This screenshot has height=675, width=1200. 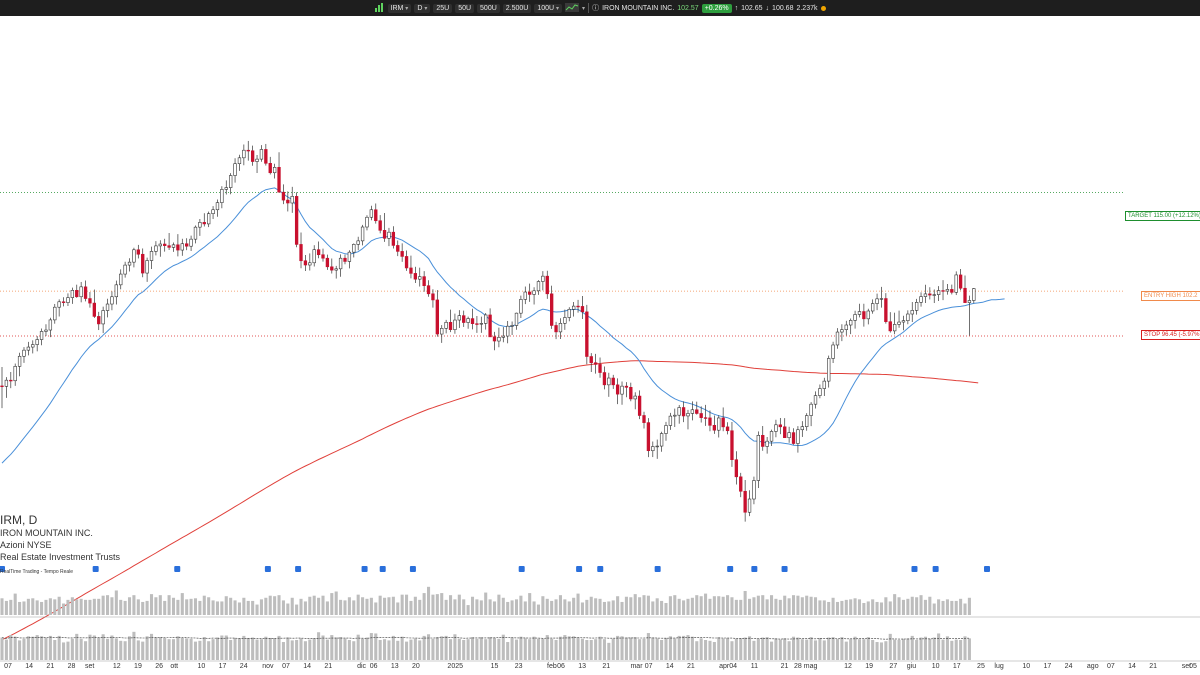 I want to click on info-icon: ⓘ, so click(x=596, y=8).